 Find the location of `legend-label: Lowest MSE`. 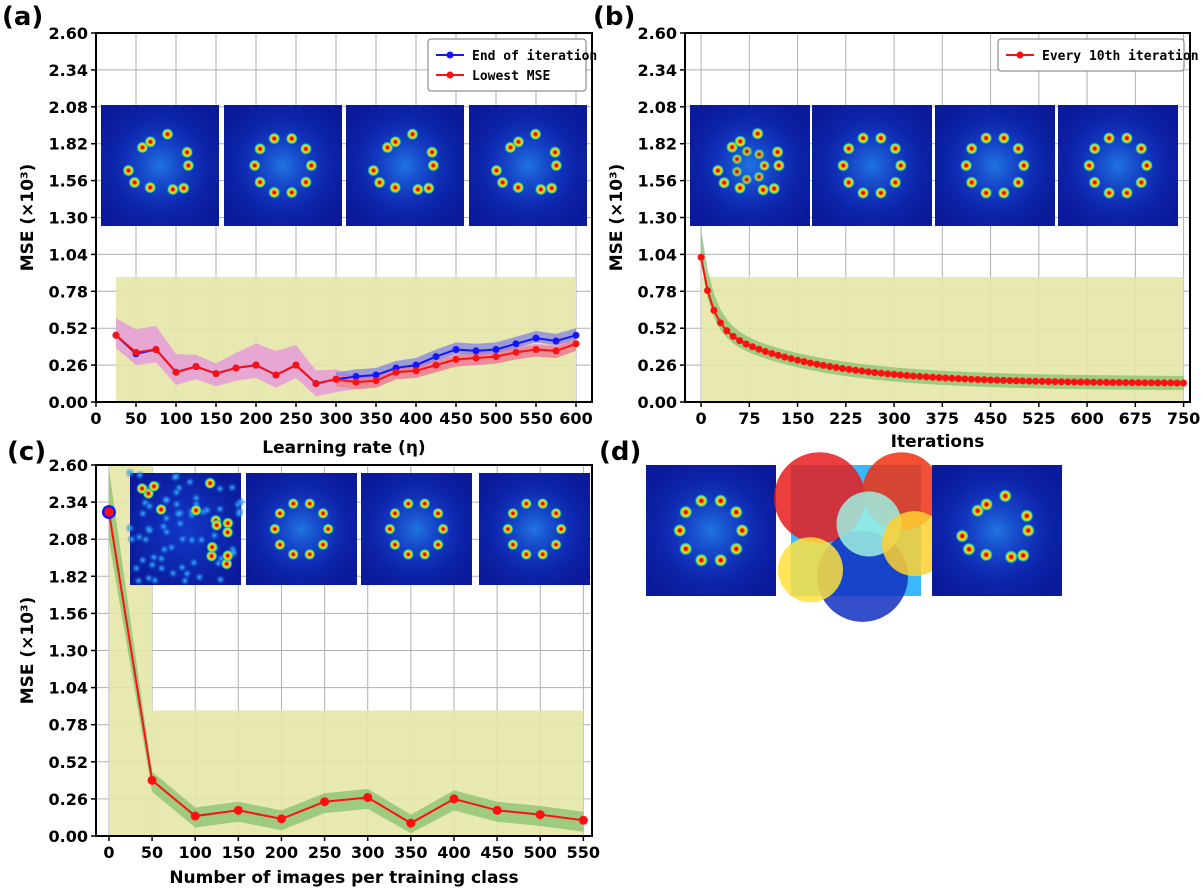

legend-label: Lowest MSE is located at coordinates (511, 76).